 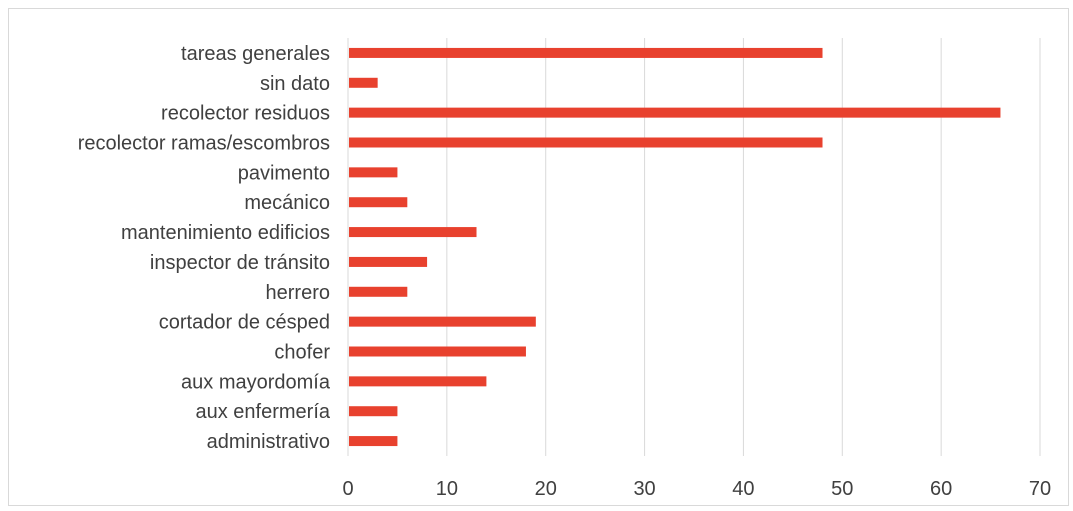 What do you see at coordinates (743, 489) in the screenshot?
I see `x-tick-label: 40` at bounding box center [743, 489].